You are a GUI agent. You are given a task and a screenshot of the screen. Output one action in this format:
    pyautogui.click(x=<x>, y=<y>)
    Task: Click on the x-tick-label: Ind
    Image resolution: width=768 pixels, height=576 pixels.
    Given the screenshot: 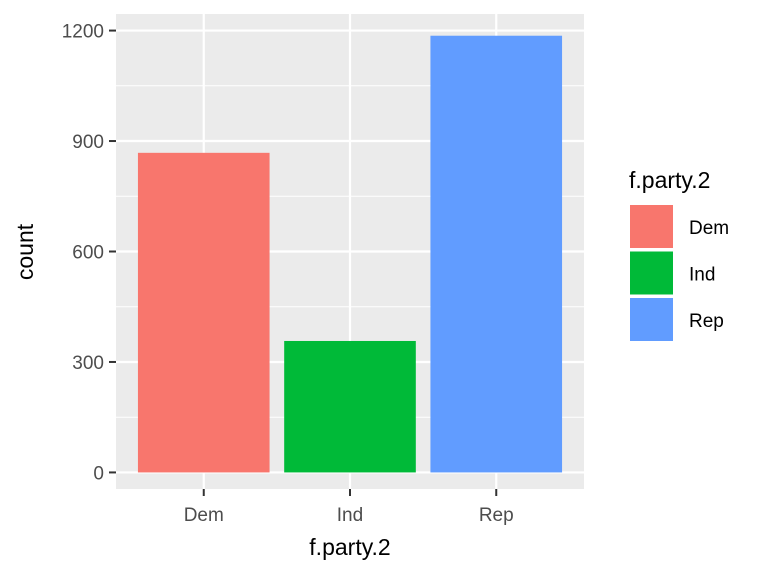 What is the action you would take?
    pyautogui.click(x=350, y=515)
    